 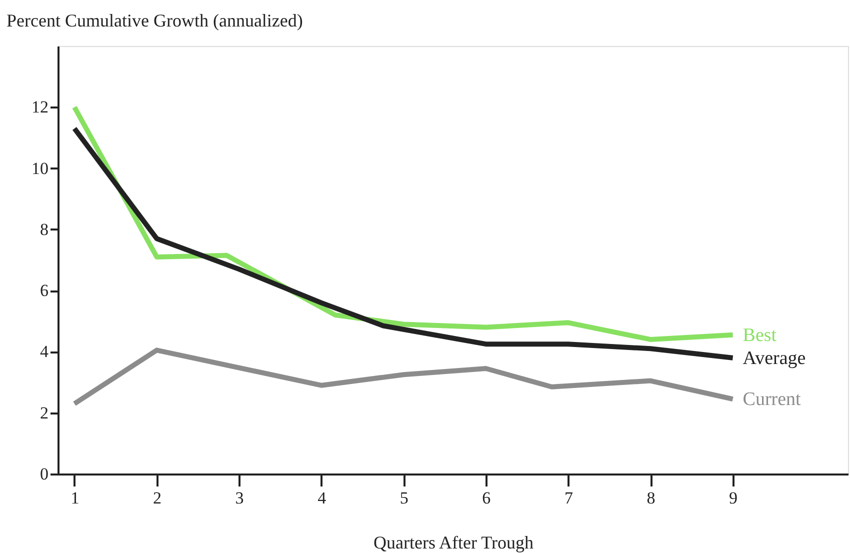 I want to click on x-tick-label: 1, so click(x=75, y=498).